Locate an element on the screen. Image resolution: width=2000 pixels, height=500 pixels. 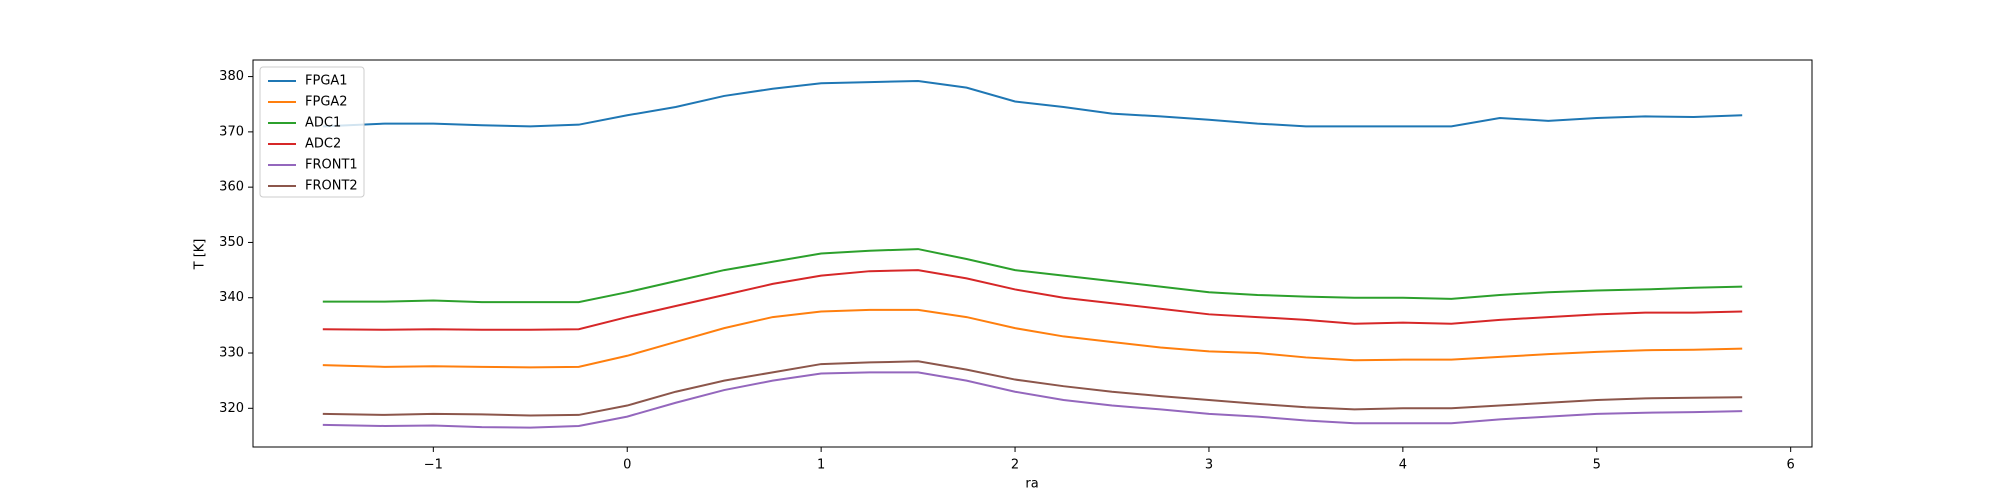
y-tick-label: 380 is located at coordinates (231, 76).